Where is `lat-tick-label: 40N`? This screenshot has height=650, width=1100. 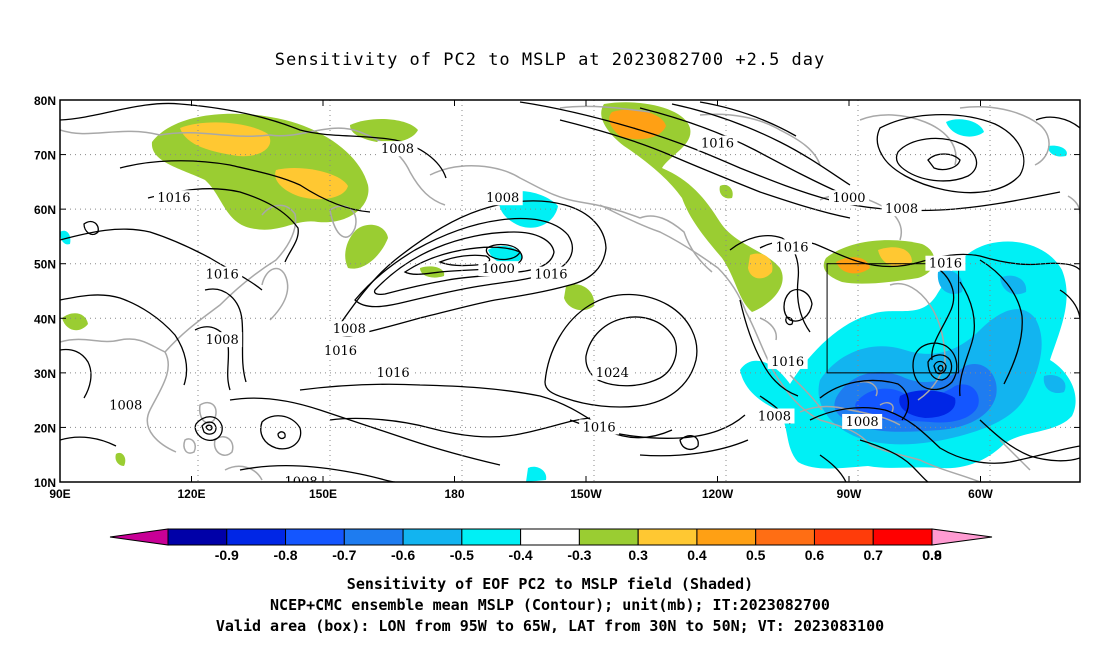 lat-tick-label: 40N is located at coordinates (45, 319).